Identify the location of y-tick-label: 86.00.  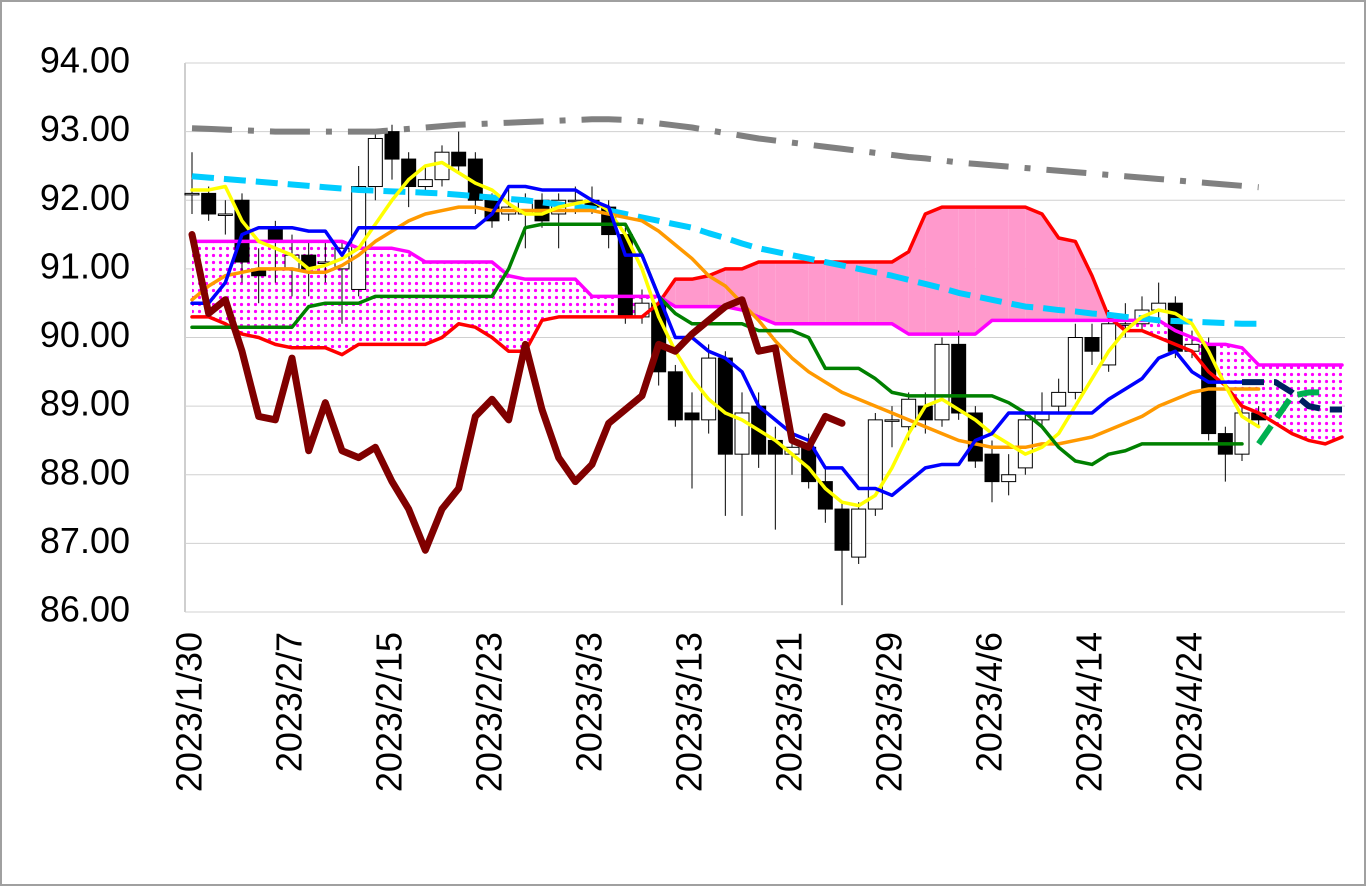
(85, 609).